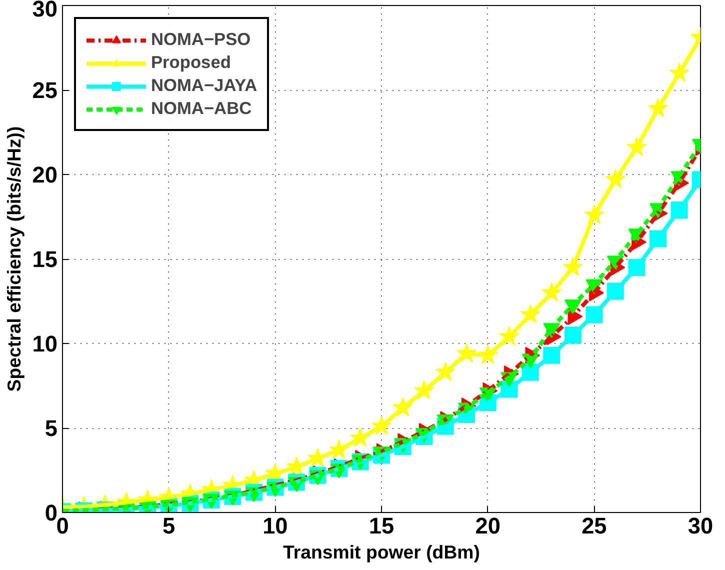 Image resolution: width=725 pixels, height=570 pixels. I want to click on legend-label: NOMA−ABC, so click(201, 108).